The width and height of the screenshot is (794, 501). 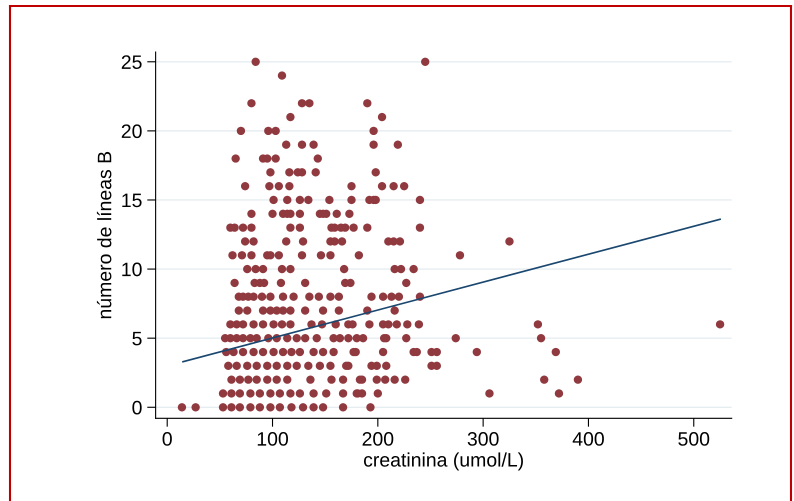 I want to click on y-axis-title: número de líneas B, so click(x=104, y=235).